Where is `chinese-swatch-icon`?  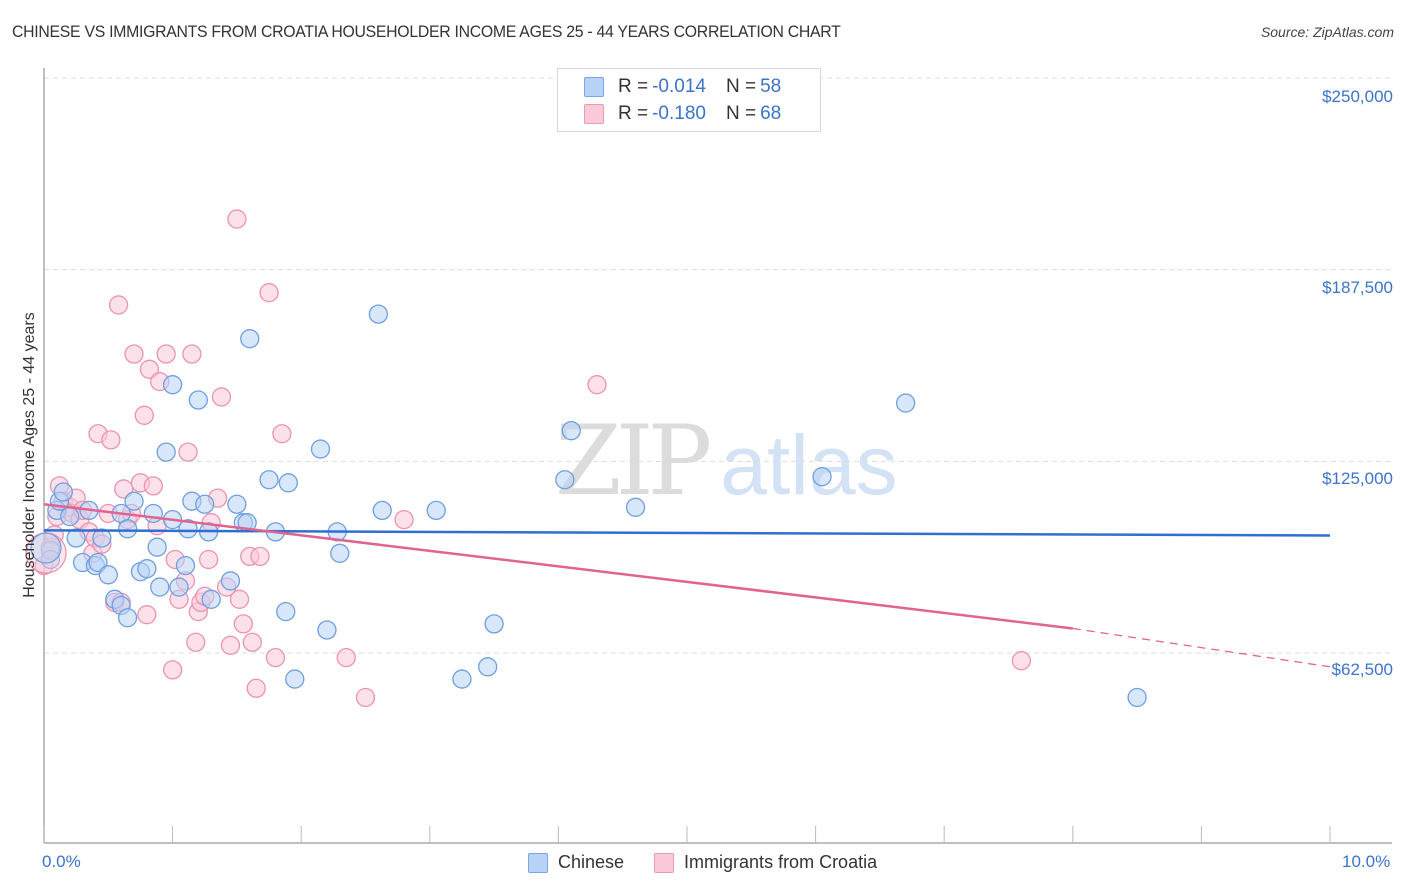 chinese-swatch-icon is located at coordinates (538, 862).